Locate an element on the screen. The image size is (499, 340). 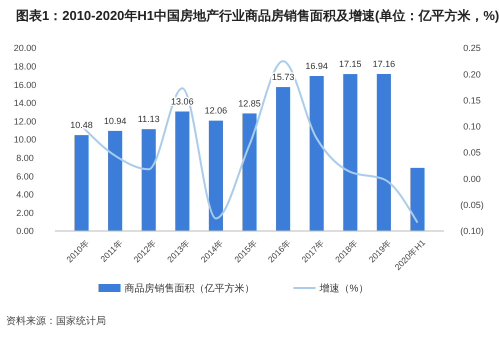
data-label: 12.06 is located at coordinates (216, 111).